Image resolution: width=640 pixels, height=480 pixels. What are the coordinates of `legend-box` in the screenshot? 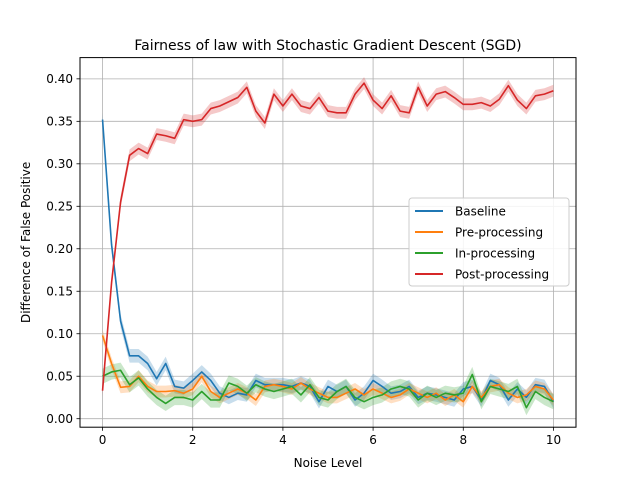 It's located at (489, 242).